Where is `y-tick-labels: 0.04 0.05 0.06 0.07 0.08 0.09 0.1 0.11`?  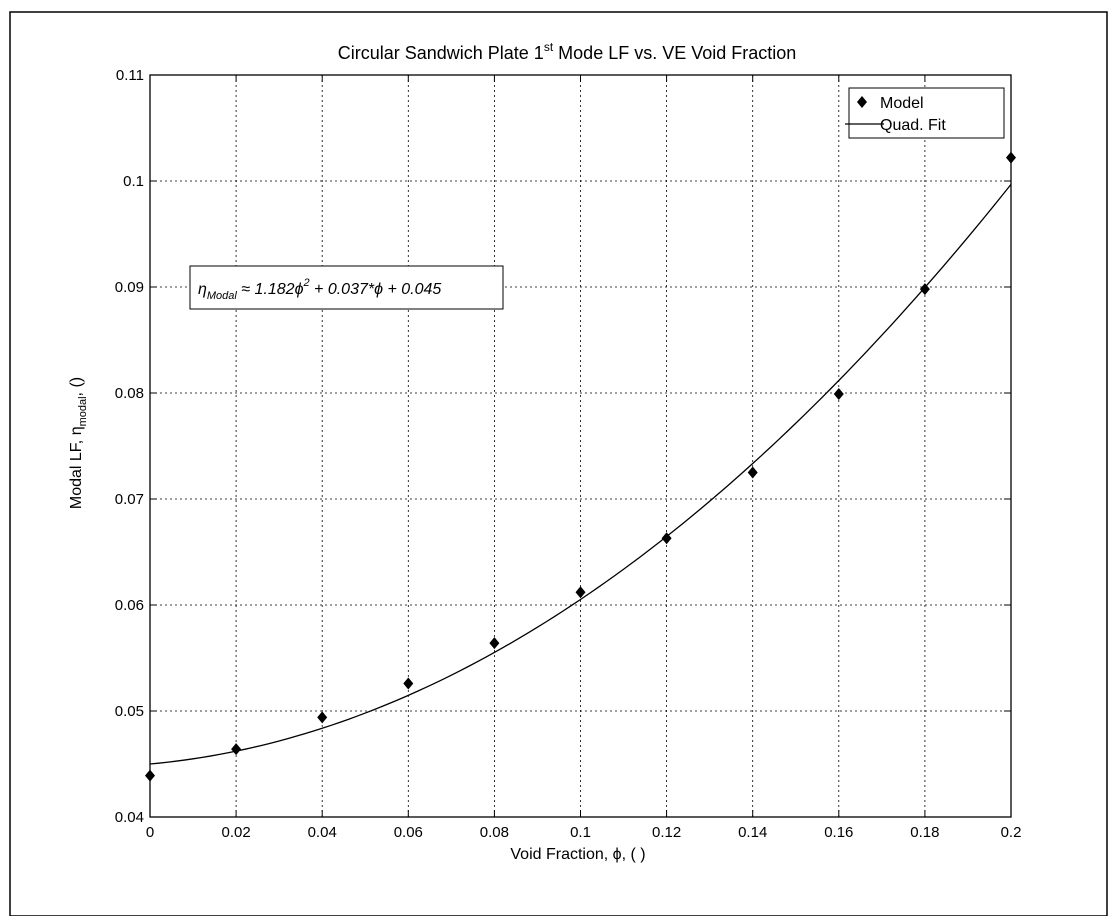 y-tick-labels: 0.04 0.05 0.06 0.07 0.08 0.09 0.1 0.11 is located at coordinates (129, 446).